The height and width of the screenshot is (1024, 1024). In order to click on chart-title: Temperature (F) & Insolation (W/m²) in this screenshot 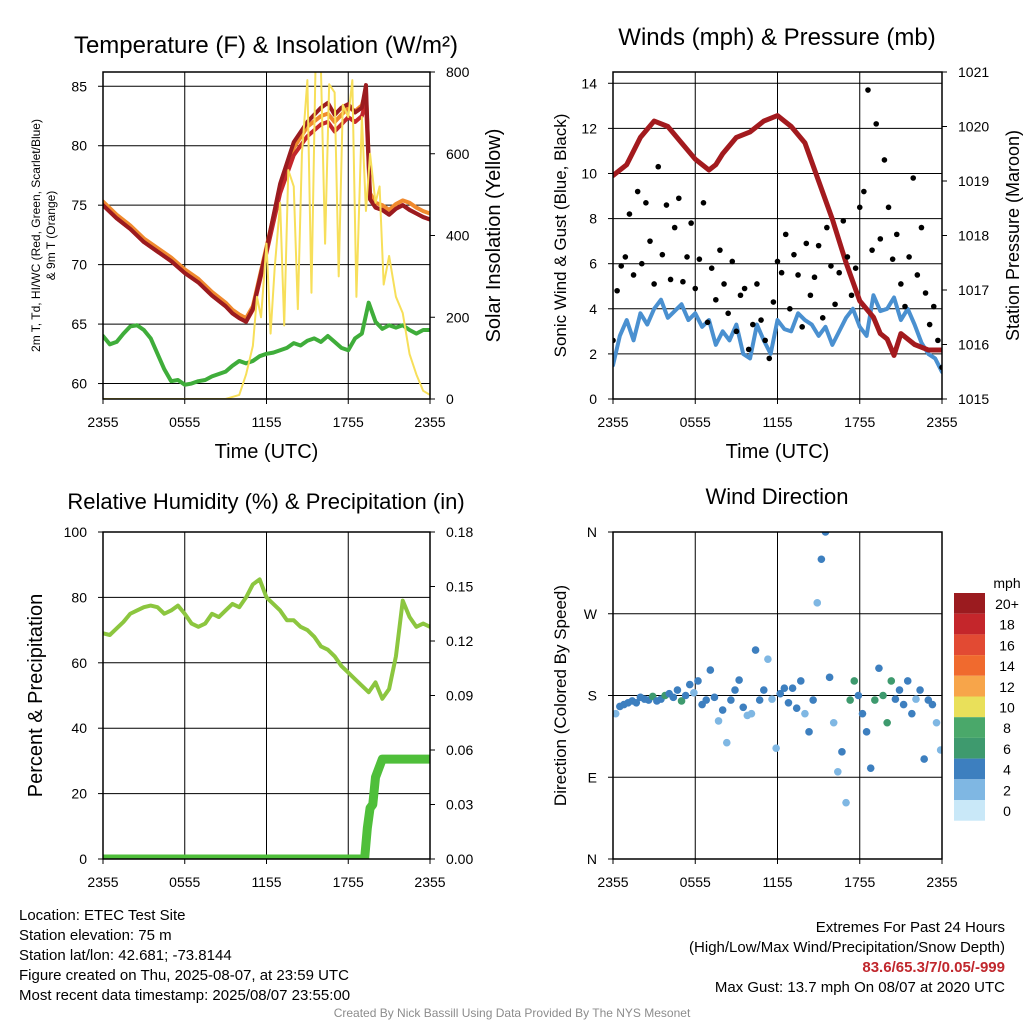, I will do `click(266, 45)`.